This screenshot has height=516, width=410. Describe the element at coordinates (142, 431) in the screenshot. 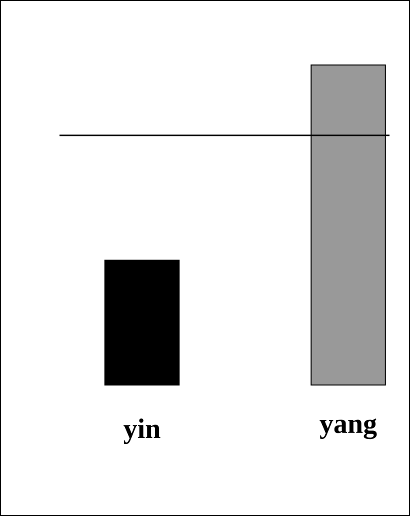

I see `x-tick-label: yin` at that location.